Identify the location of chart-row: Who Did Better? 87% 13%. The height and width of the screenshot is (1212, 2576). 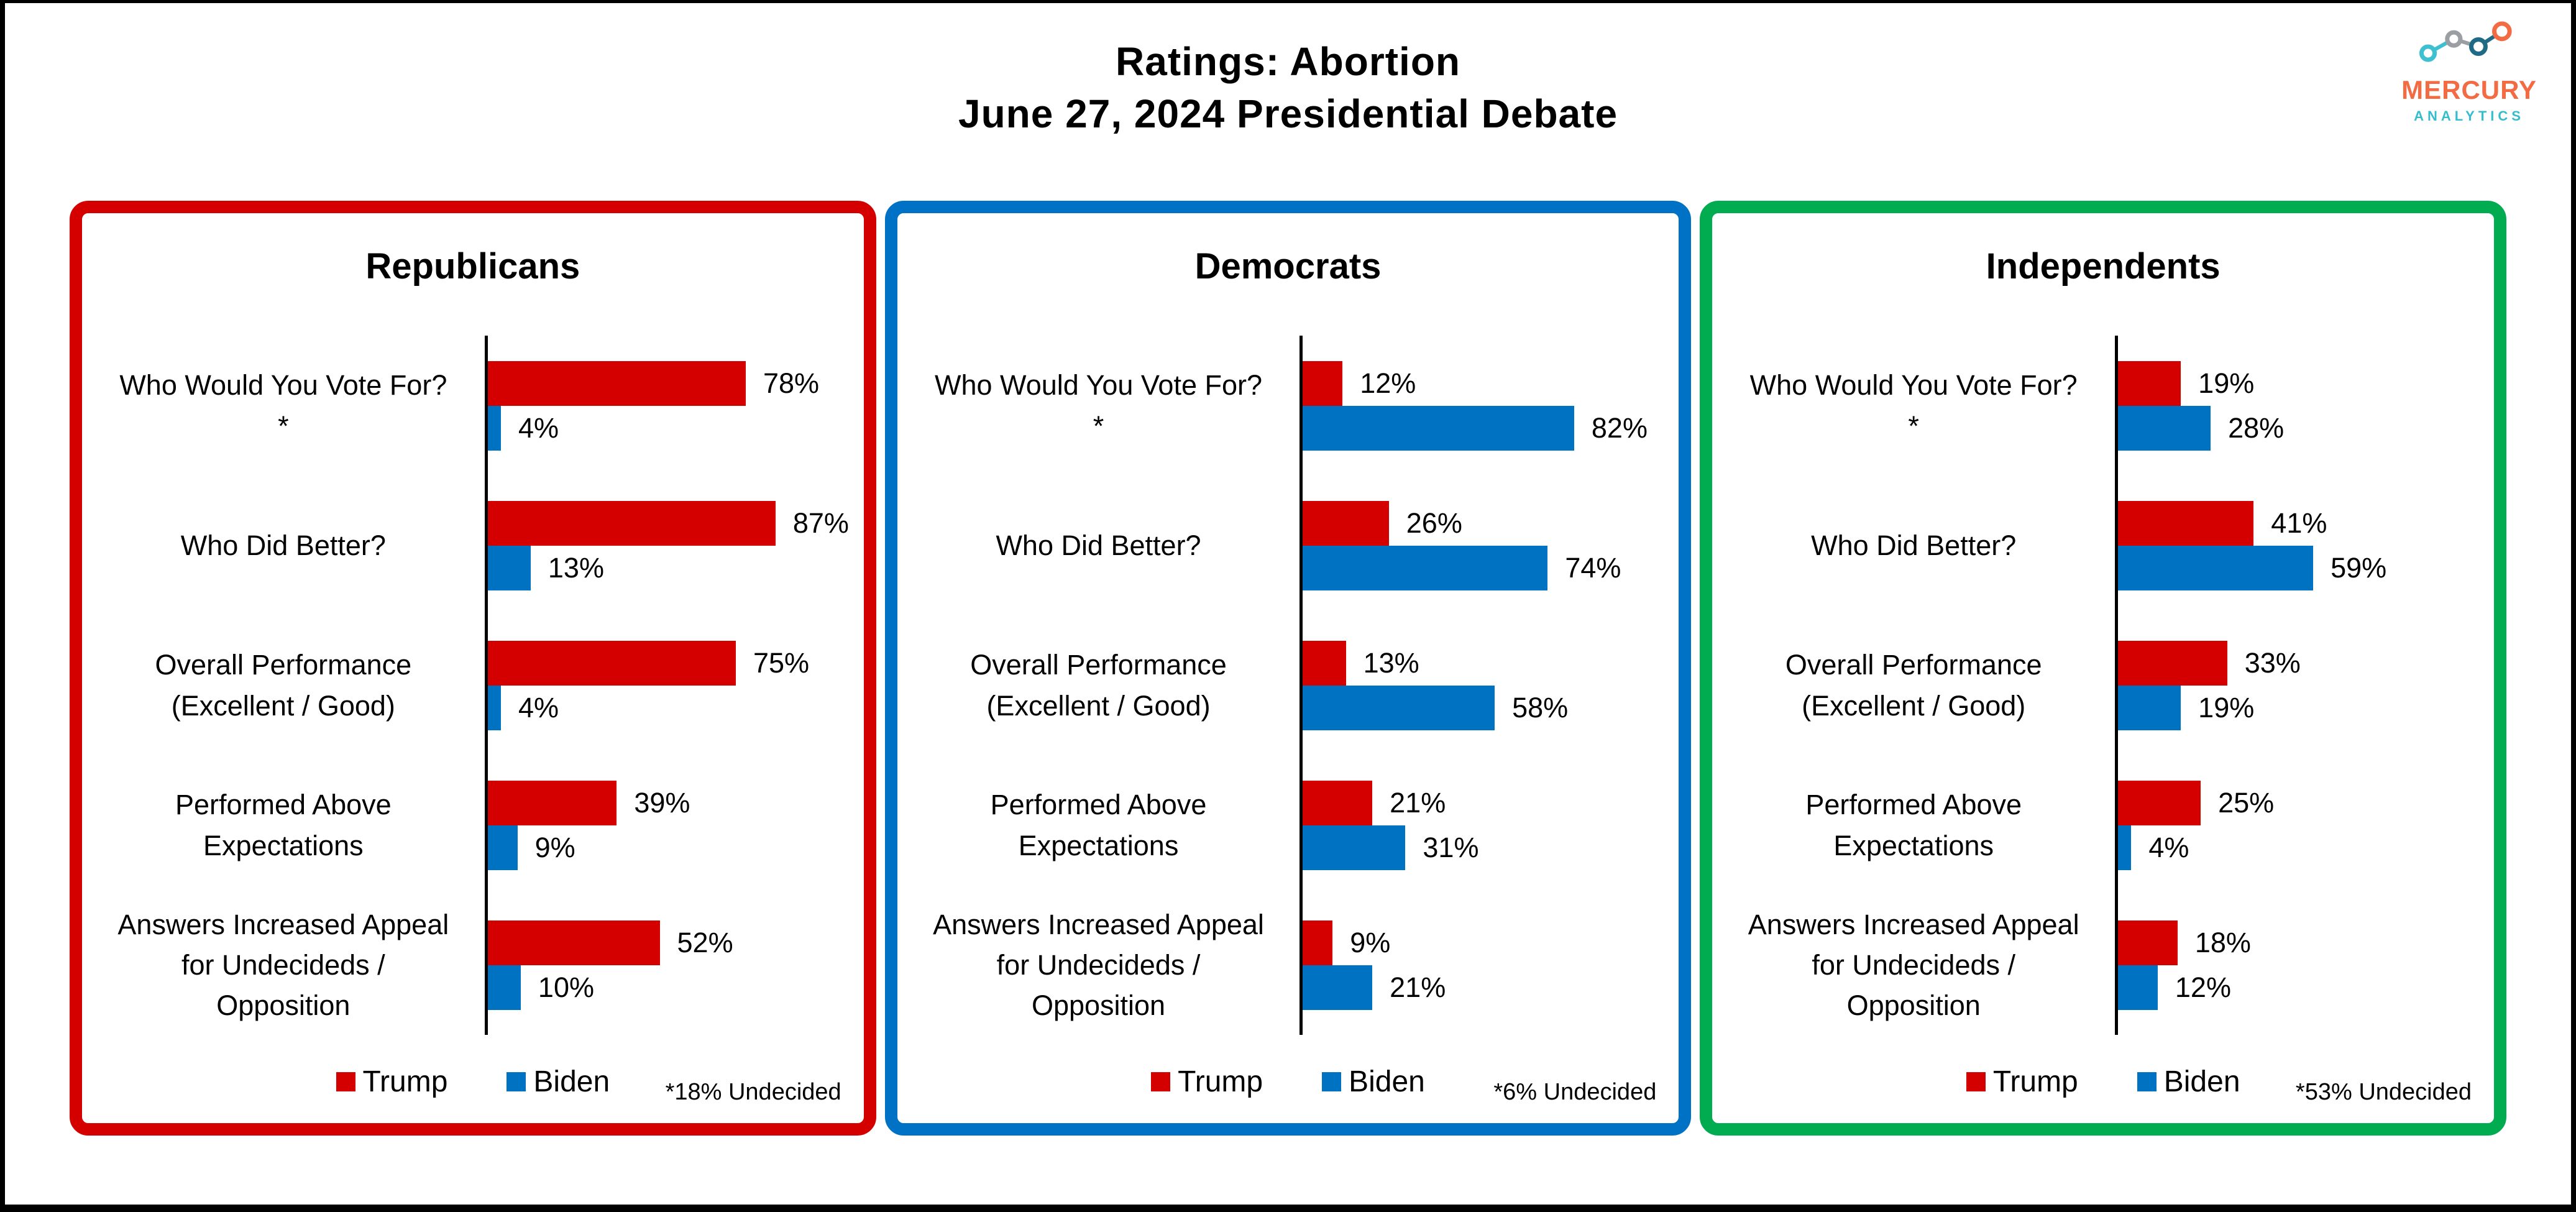
(473, 545).